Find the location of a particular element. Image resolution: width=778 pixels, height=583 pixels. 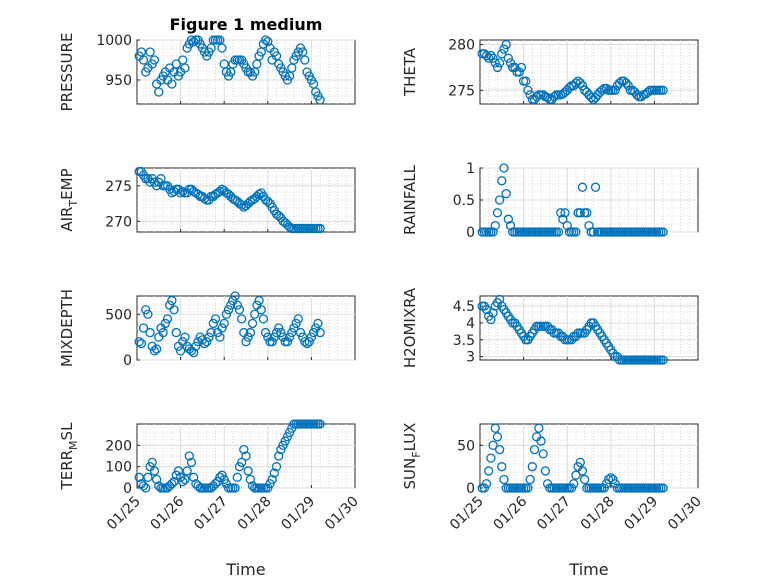

y-tick-label: 4.5 is located at coordinates (464, 307).